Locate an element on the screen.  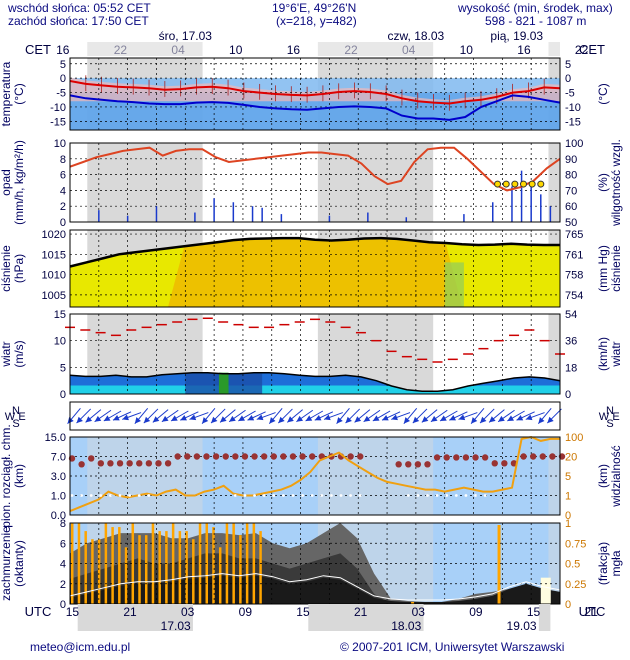
vis-right-tick: 20 is located at coordinates (571, 458).